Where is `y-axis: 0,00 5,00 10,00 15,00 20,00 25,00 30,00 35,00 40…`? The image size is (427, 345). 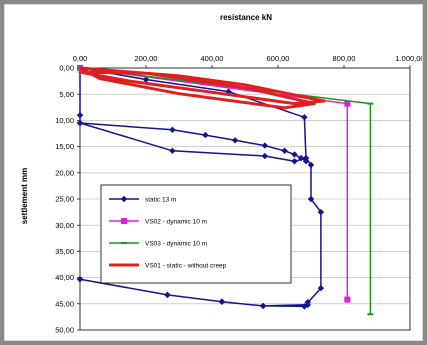
y-axis: 0,00 5,00 10,00 15,00 20,00 25,00 30,00 35,00 40… is located at coordinates (67, 199).